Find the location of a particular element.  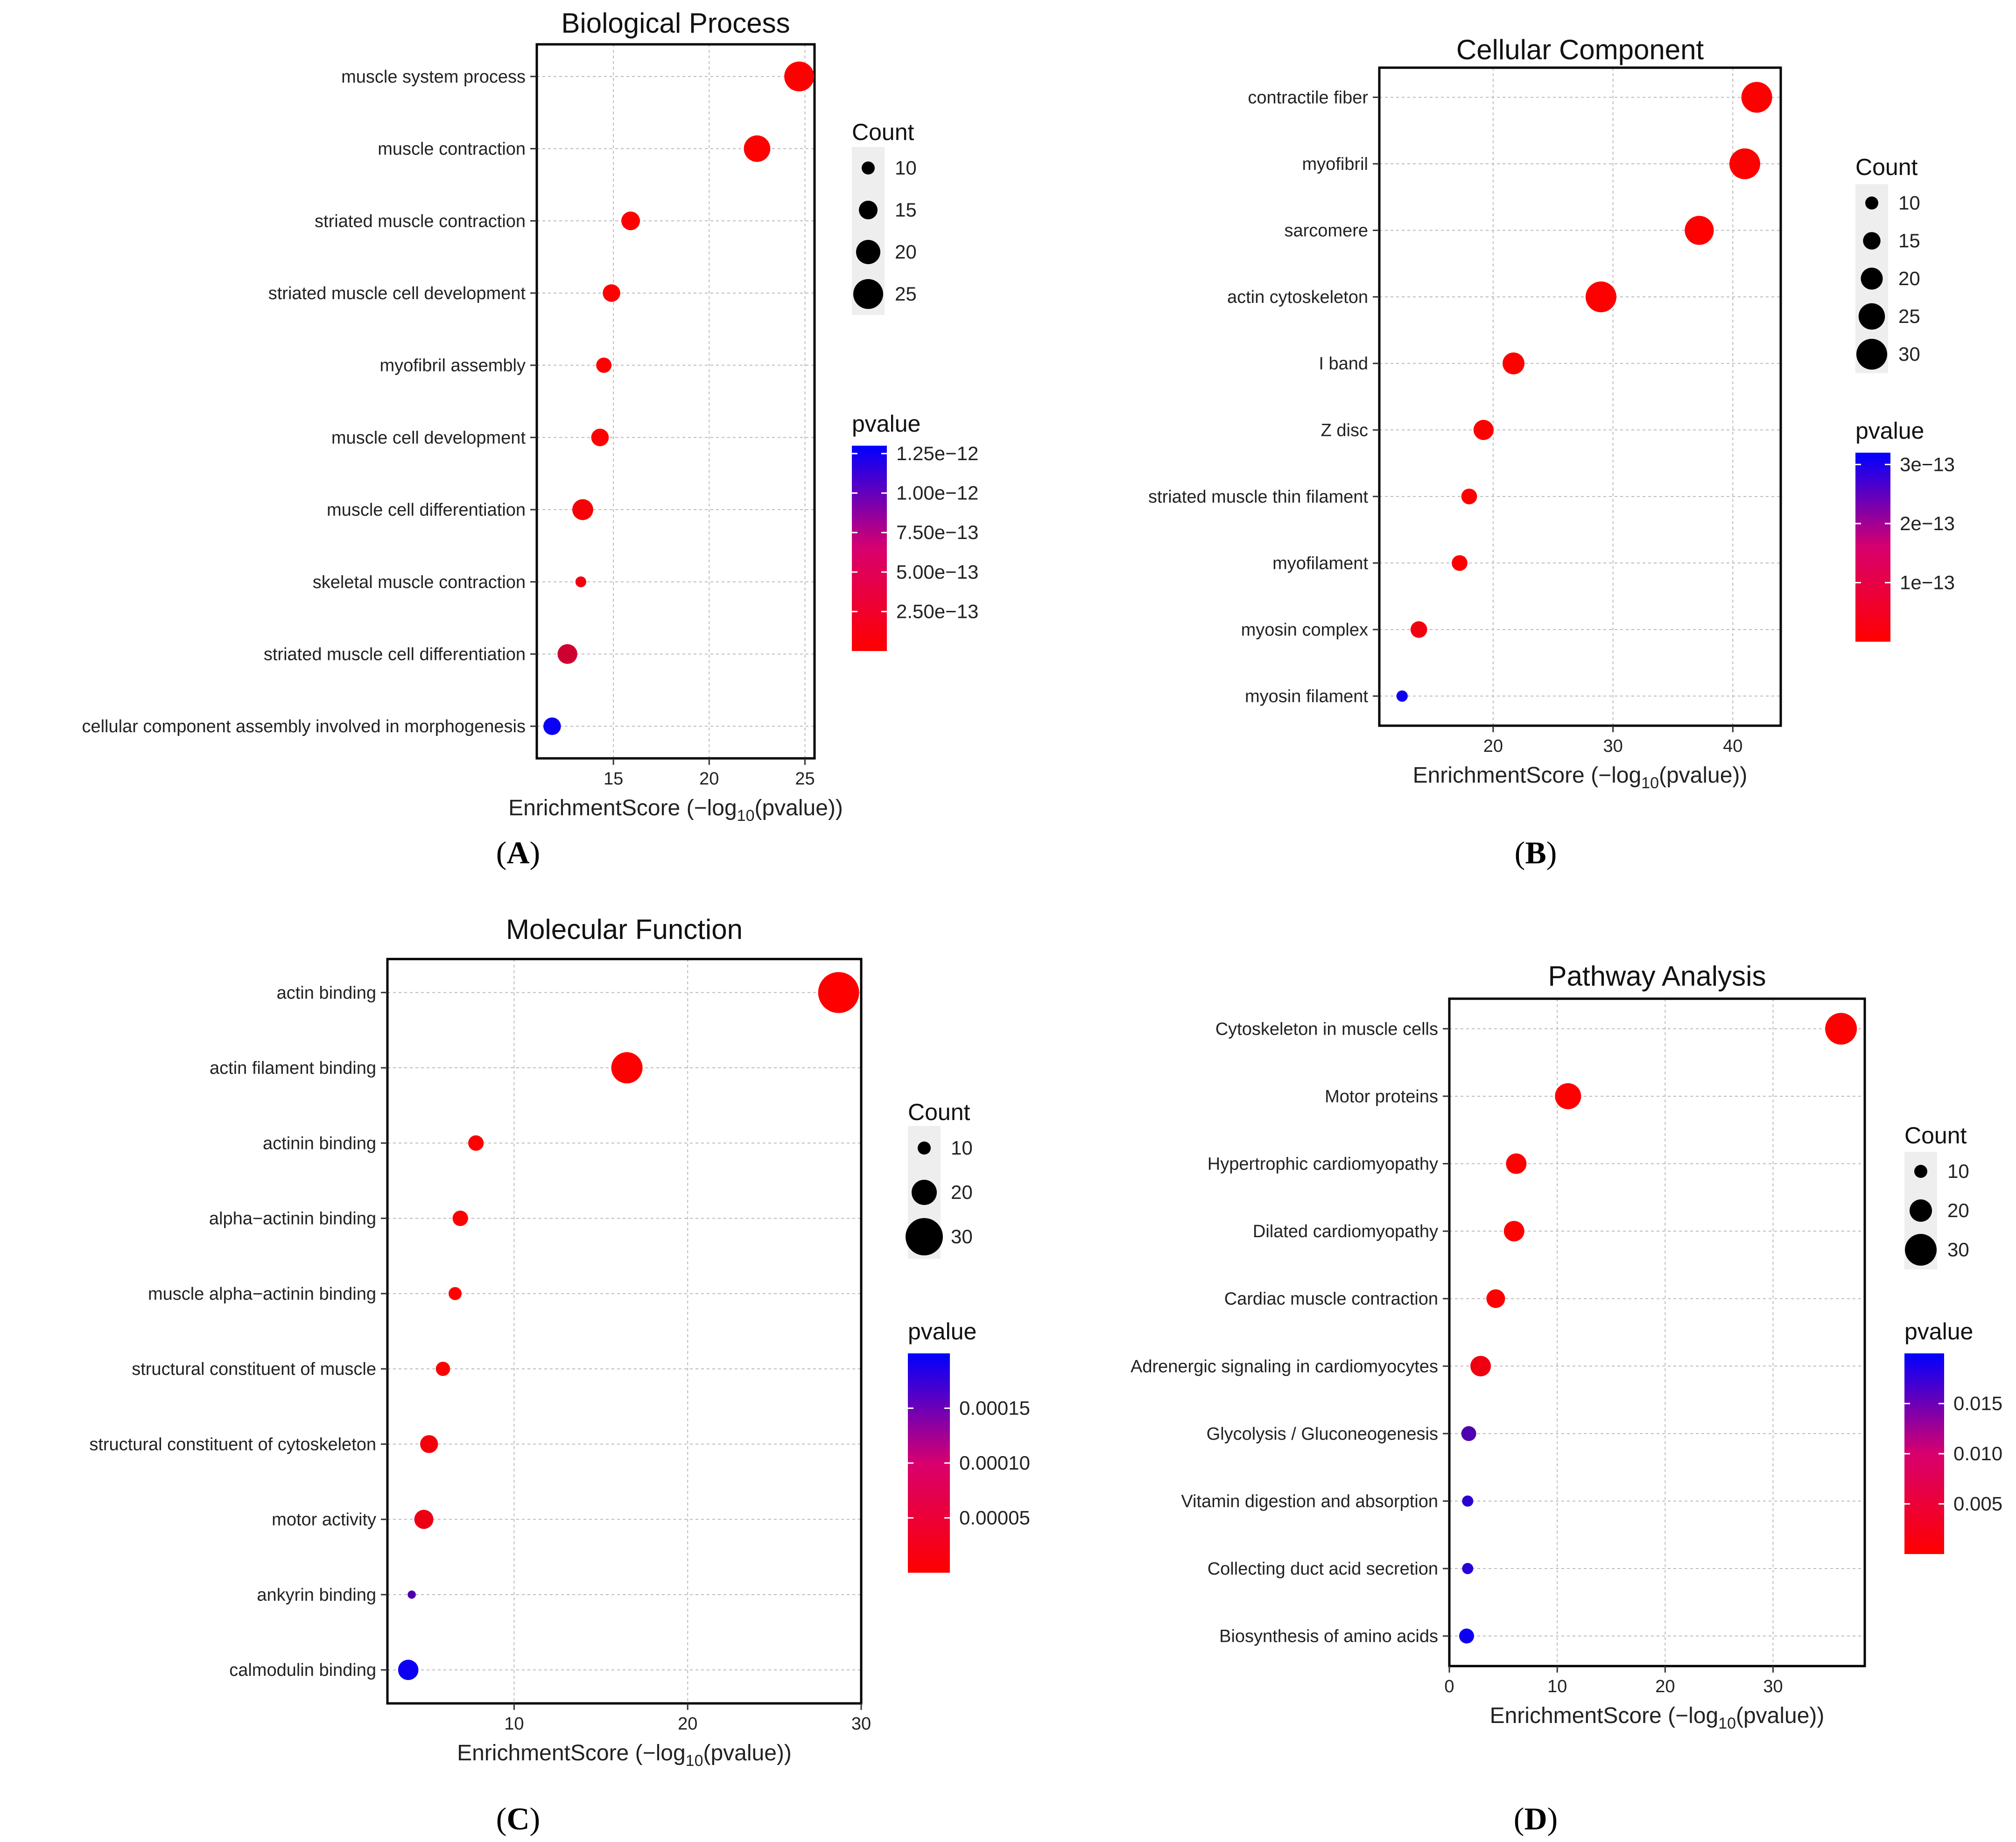

category-label: muscle alpha−actinin binding is located at coordinates (262, 1294).